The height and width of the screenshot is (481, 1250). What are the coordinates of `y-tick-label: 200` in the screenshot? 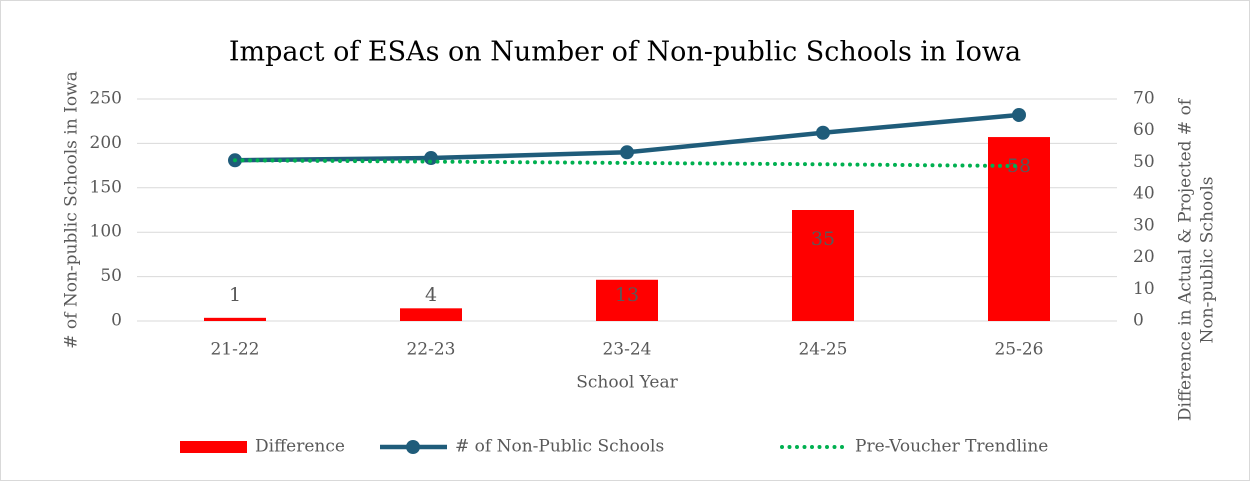 It's located at (106, 143).